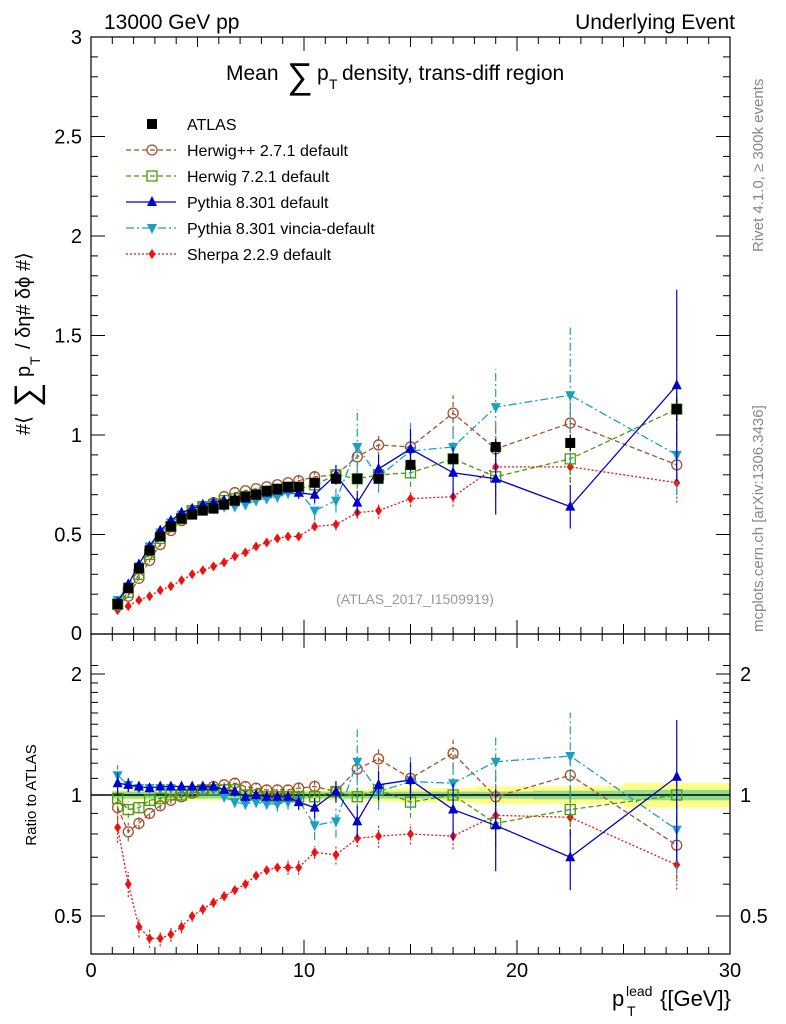 Image resolution: width=786 pixels, height=1024 pixels. I want to click on x-tick-label: 20, so click(517, 971).